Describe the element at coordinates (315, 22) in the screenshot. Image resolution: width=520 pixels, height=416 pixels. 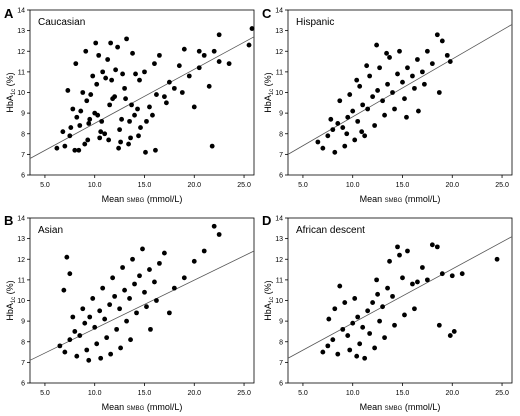
I see `group-title: Hispanic` at that location.